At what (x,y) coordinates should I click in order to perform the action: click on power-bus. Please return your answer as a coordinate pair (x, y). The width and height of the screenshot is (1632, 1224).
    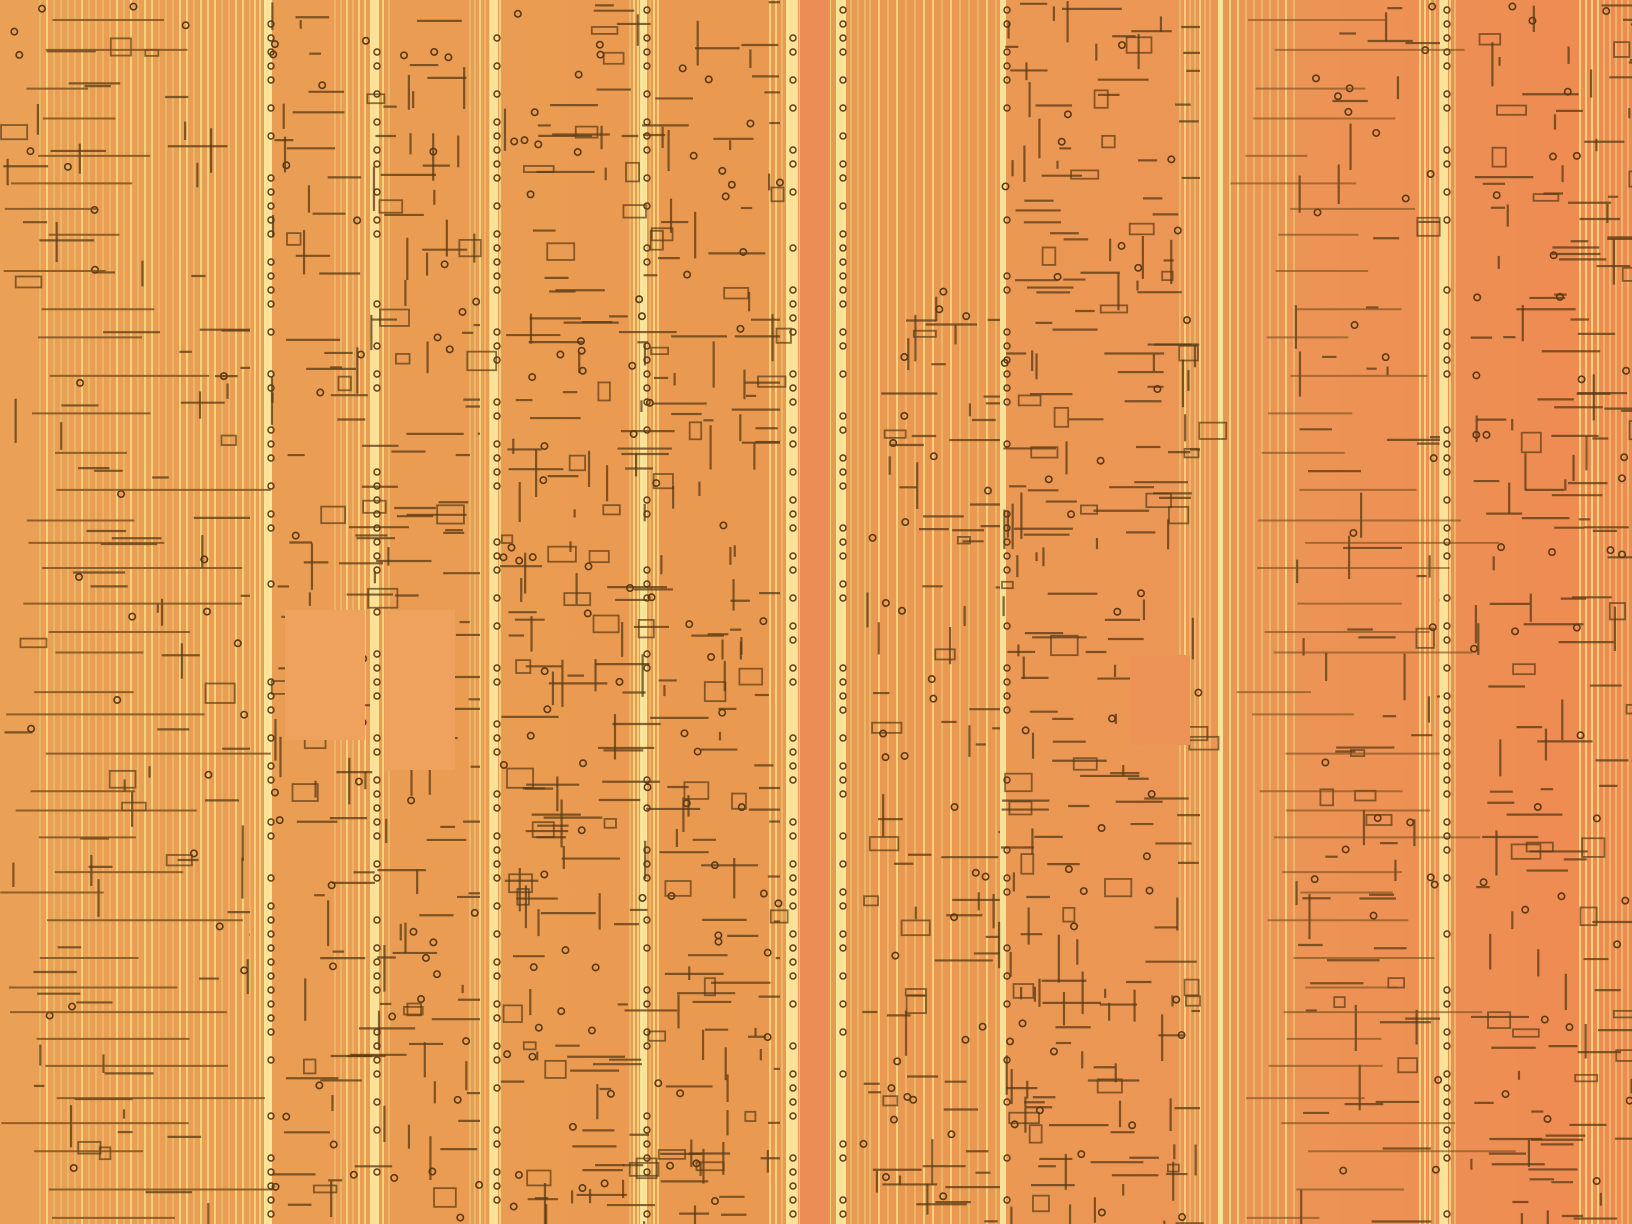
    Looking at the image, I should click on (1220, 612).